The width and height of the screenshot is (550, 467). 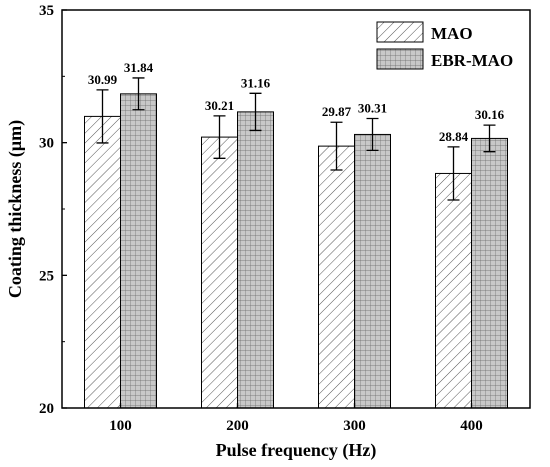 I want to click on data-label-mao-300: 29.87, so click(x=337, y=111).